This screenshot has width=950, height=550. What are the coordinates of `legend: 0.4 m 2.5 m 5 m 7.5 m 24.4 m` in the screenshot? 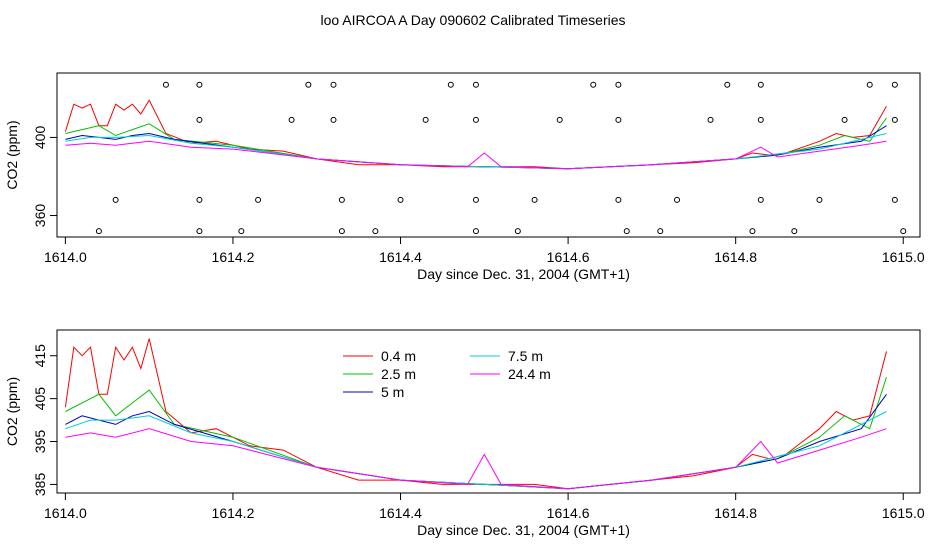 It's located at (447, 374).